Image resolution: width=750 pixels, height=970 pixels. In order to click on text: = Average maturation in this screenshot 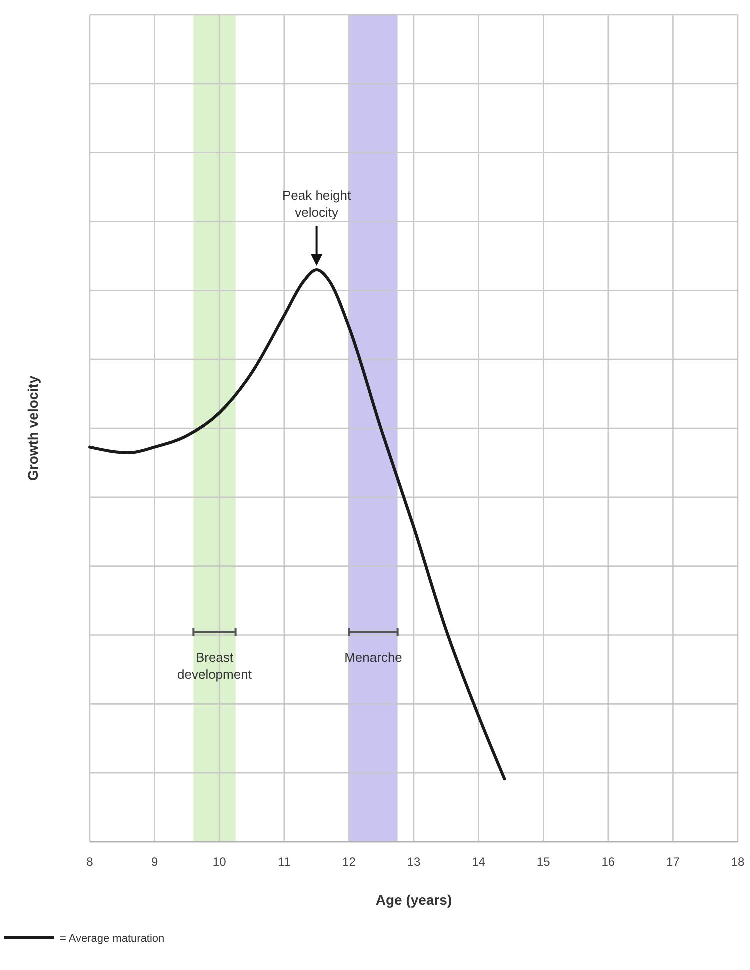, I will do `click(112, 939)`.